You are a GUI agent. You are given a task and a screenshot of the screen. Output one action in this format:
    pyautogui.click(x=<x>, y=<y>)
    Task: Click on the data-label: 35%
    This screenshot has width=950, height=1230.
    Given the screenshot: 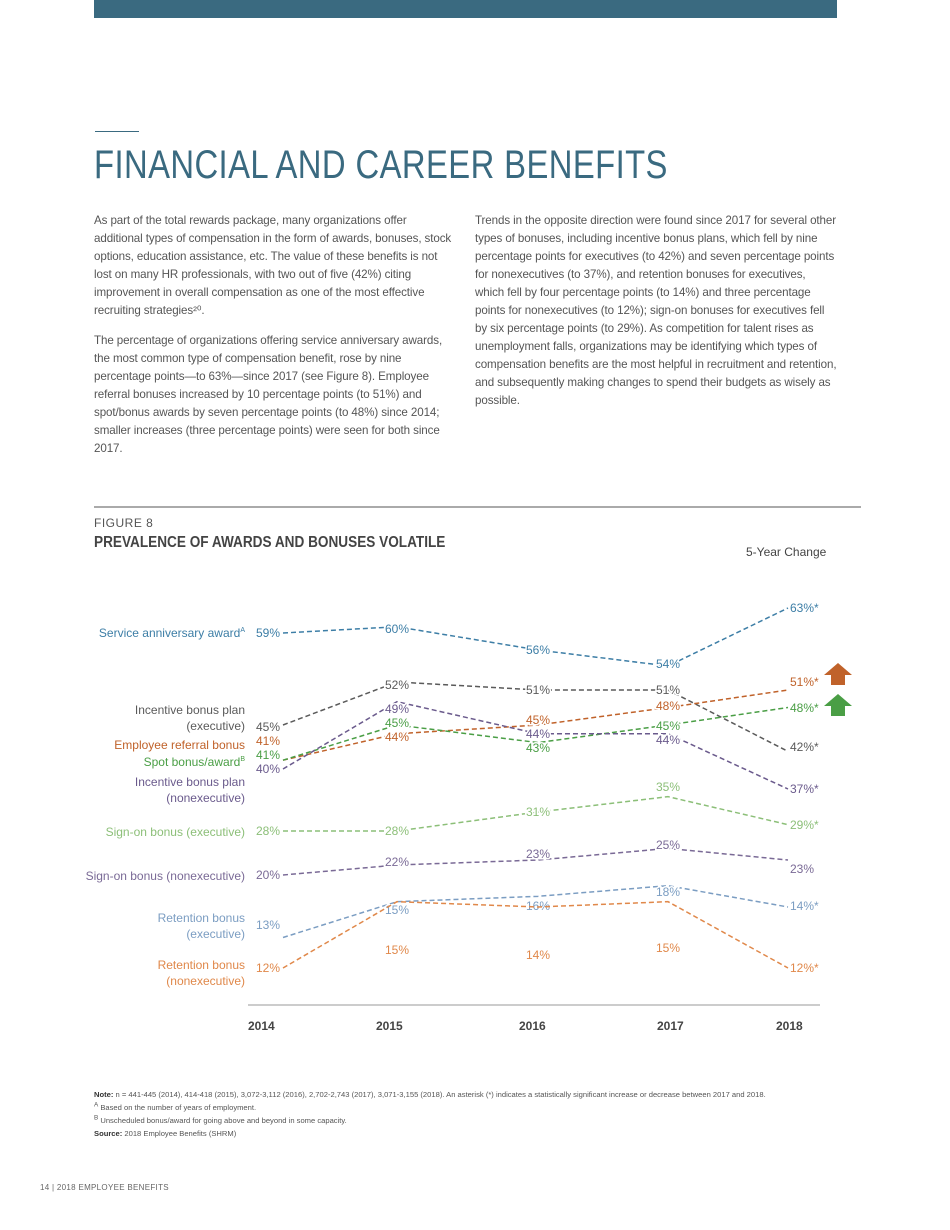 What is the action you would take?
    pyautogui.click(x=668, y=787)
    